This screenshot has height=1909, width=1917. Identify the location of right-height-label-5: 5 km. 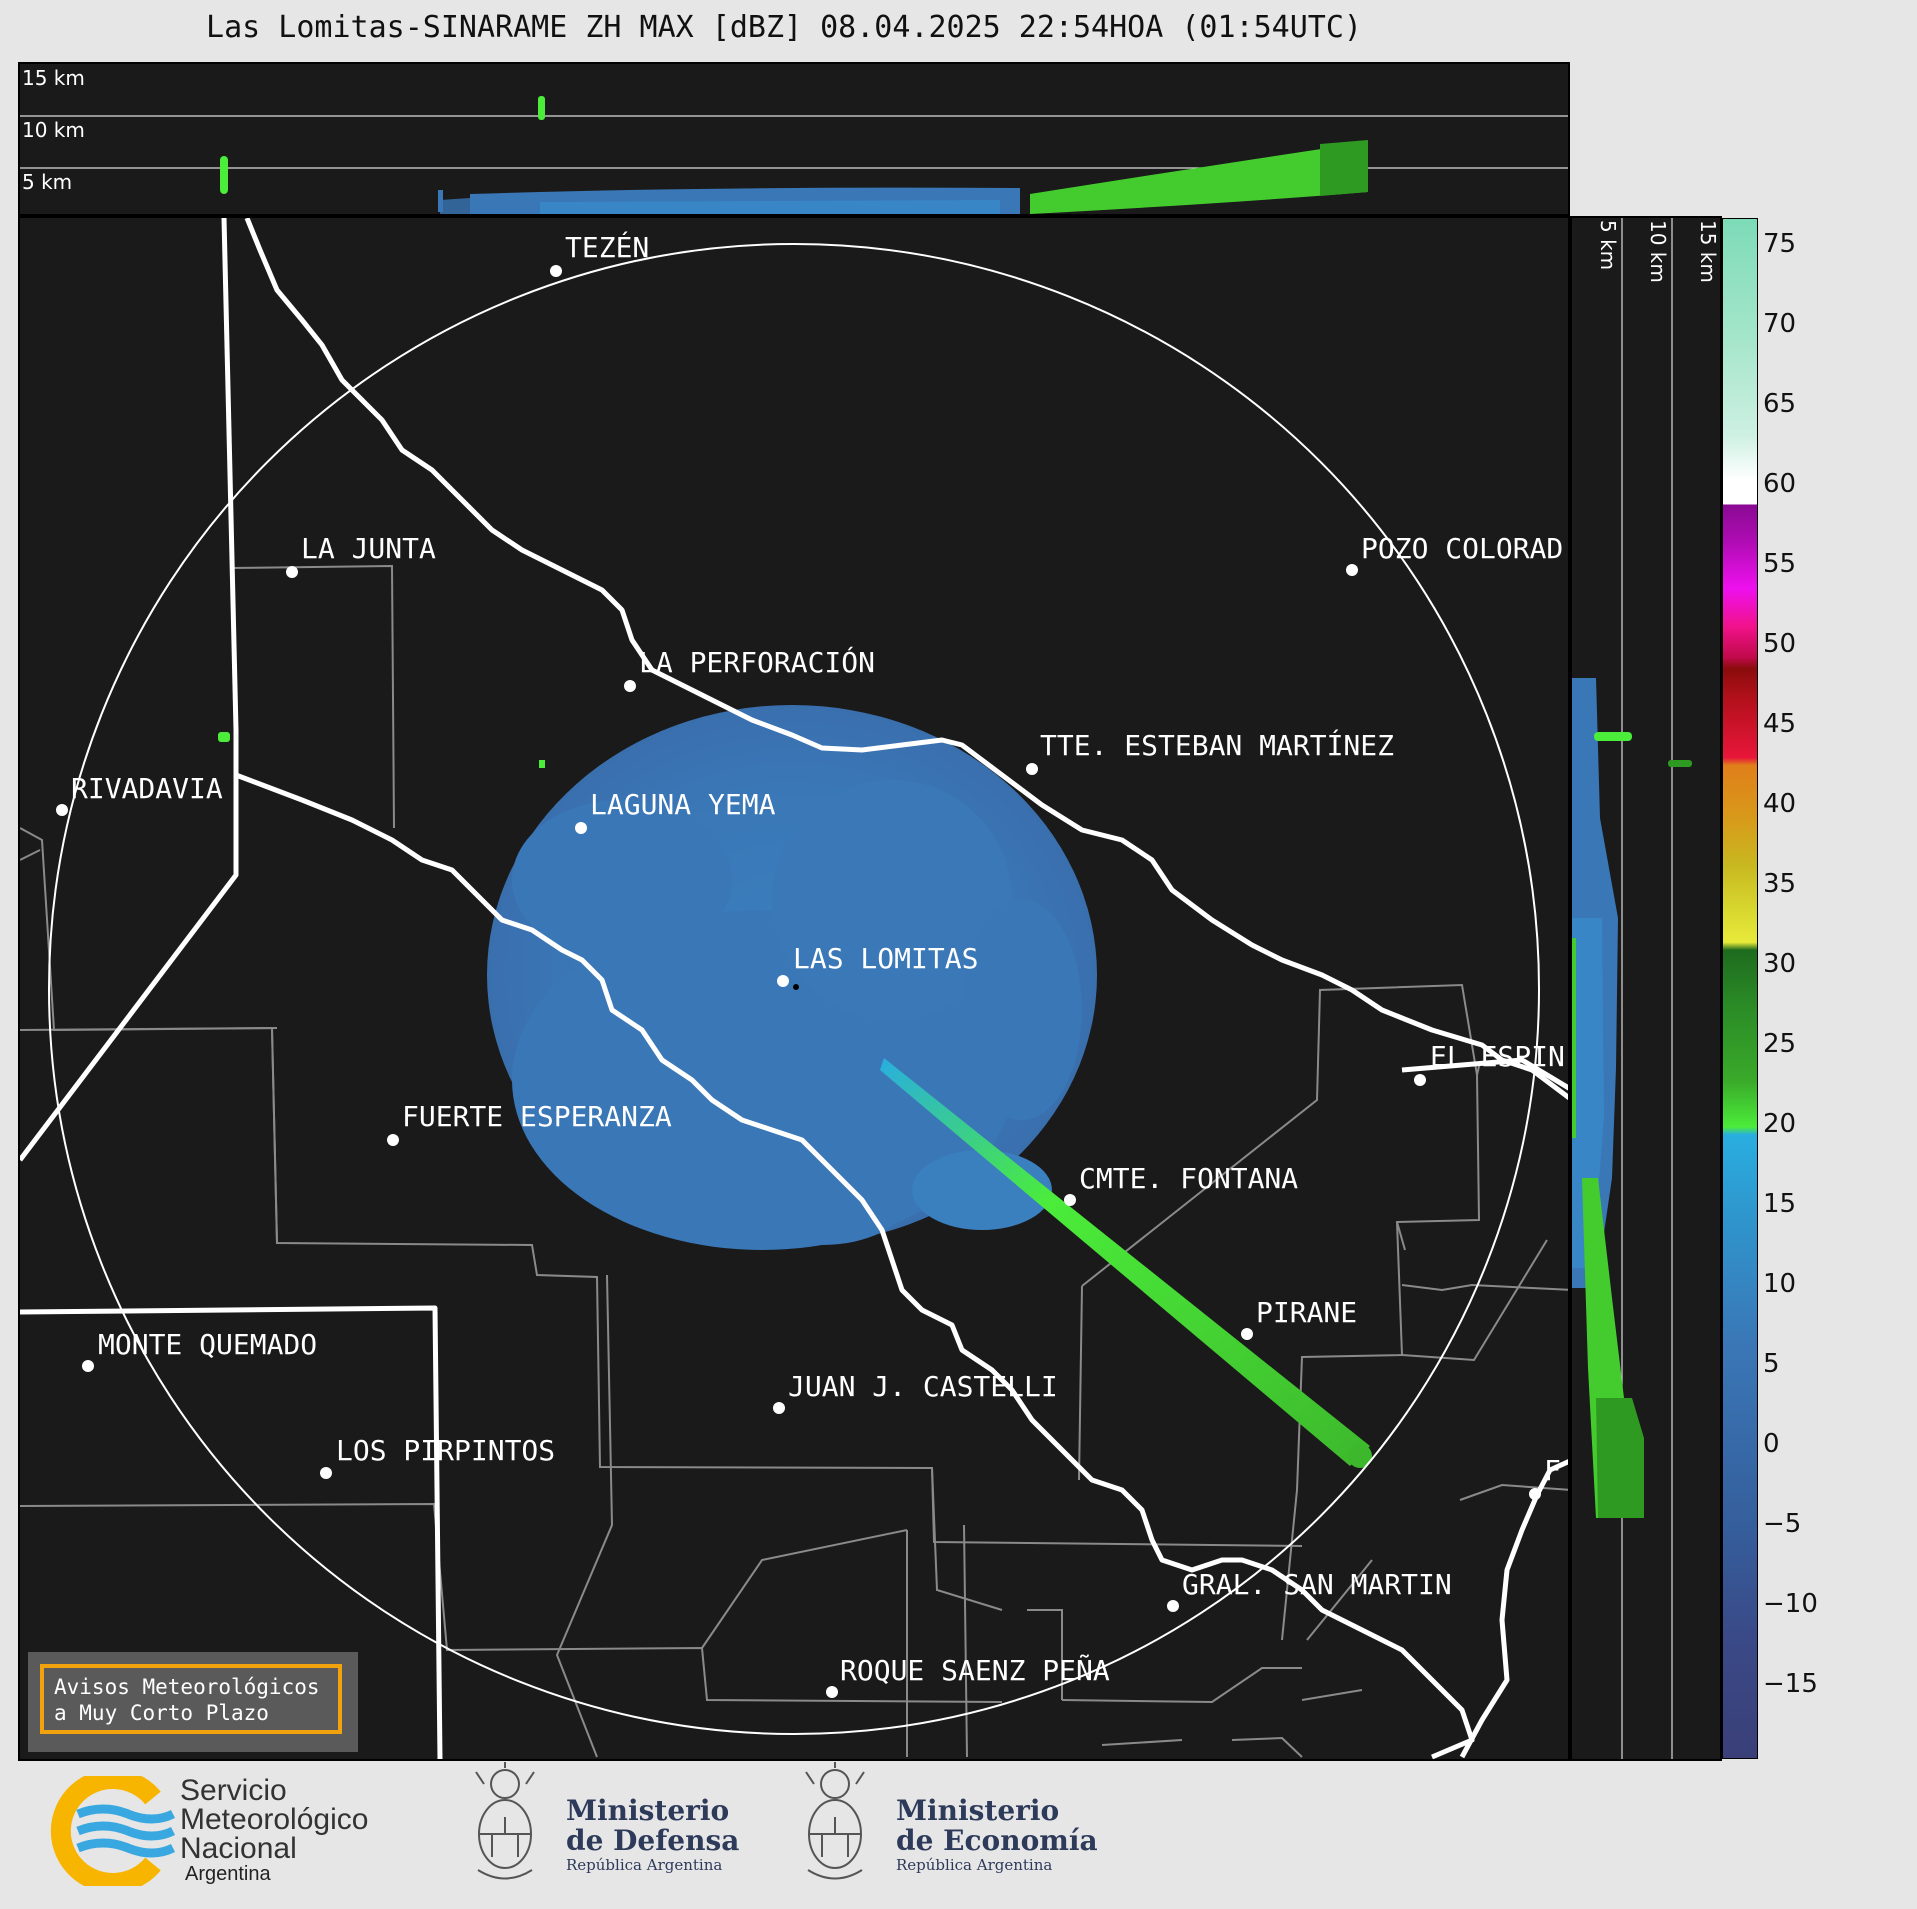
(1608, 245).